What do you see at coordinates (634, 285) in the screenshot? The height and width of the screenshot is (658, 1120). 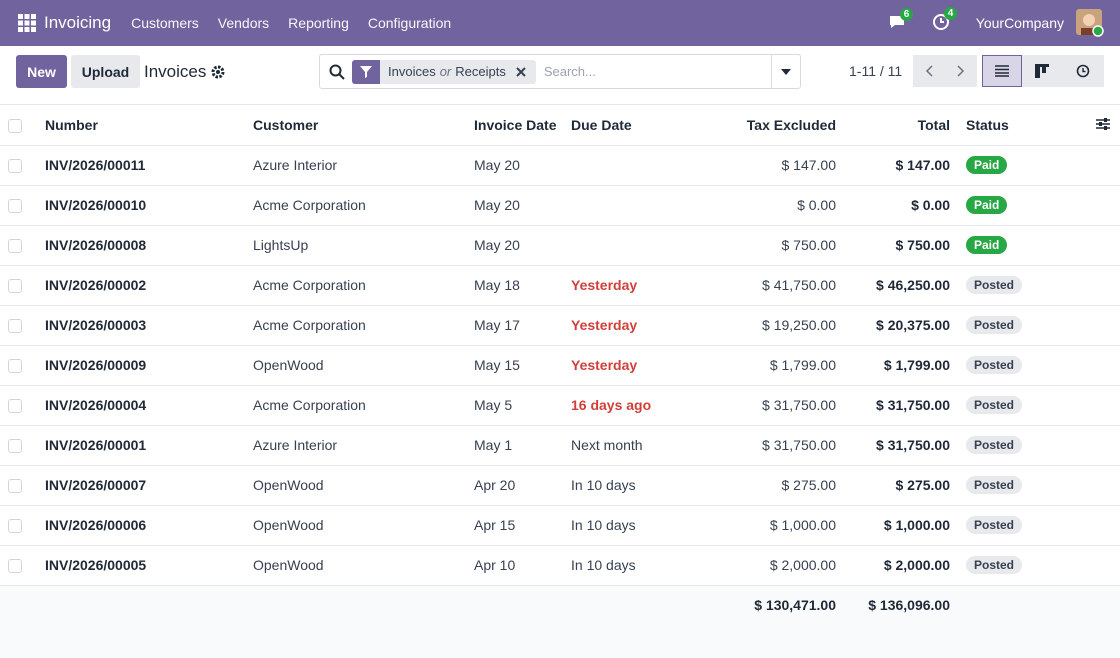 I see `due-date: Yesterday` at bounding box center [634, 285].